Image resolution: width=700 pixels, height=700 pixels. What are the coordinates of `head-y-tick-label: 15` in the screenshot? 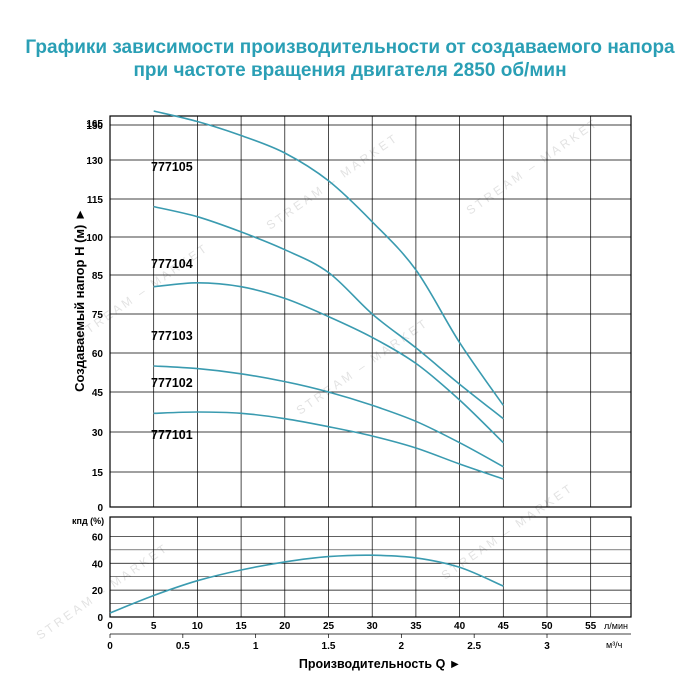 It's located at (98, 473).